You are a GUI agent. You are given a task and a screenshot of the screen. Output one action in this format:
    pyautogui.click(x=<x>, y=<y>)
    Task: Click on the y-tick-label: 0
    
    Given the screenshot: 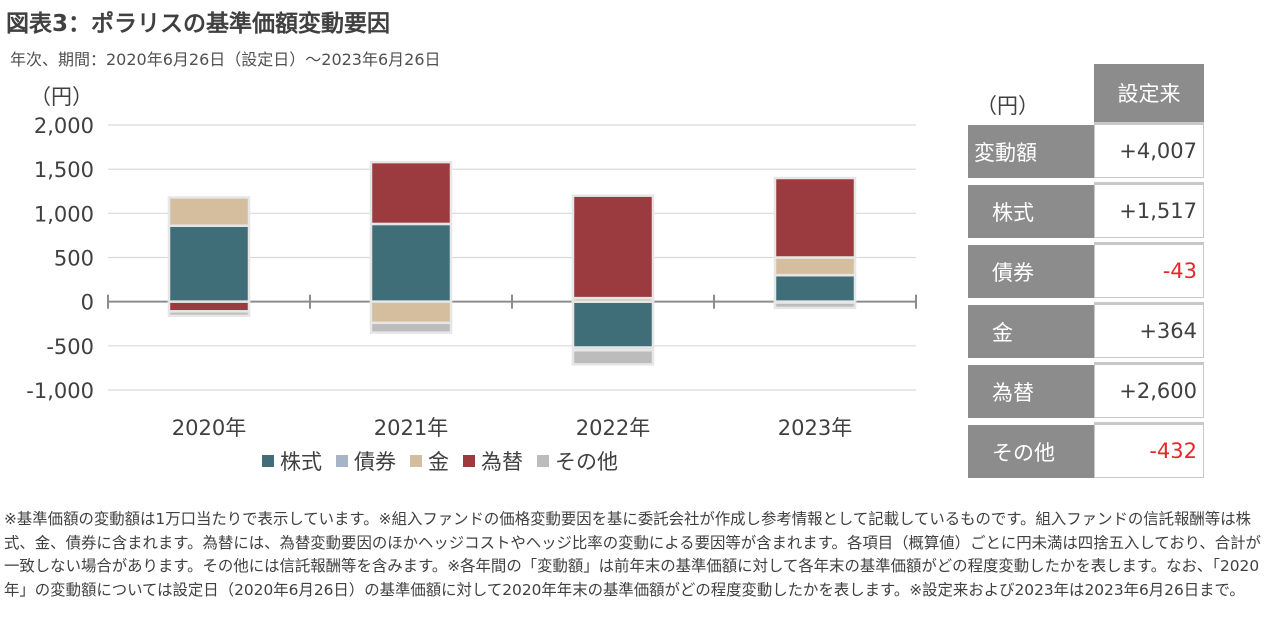 What is the action you would take?
    pyautogui.click(x=87, y=303)
    